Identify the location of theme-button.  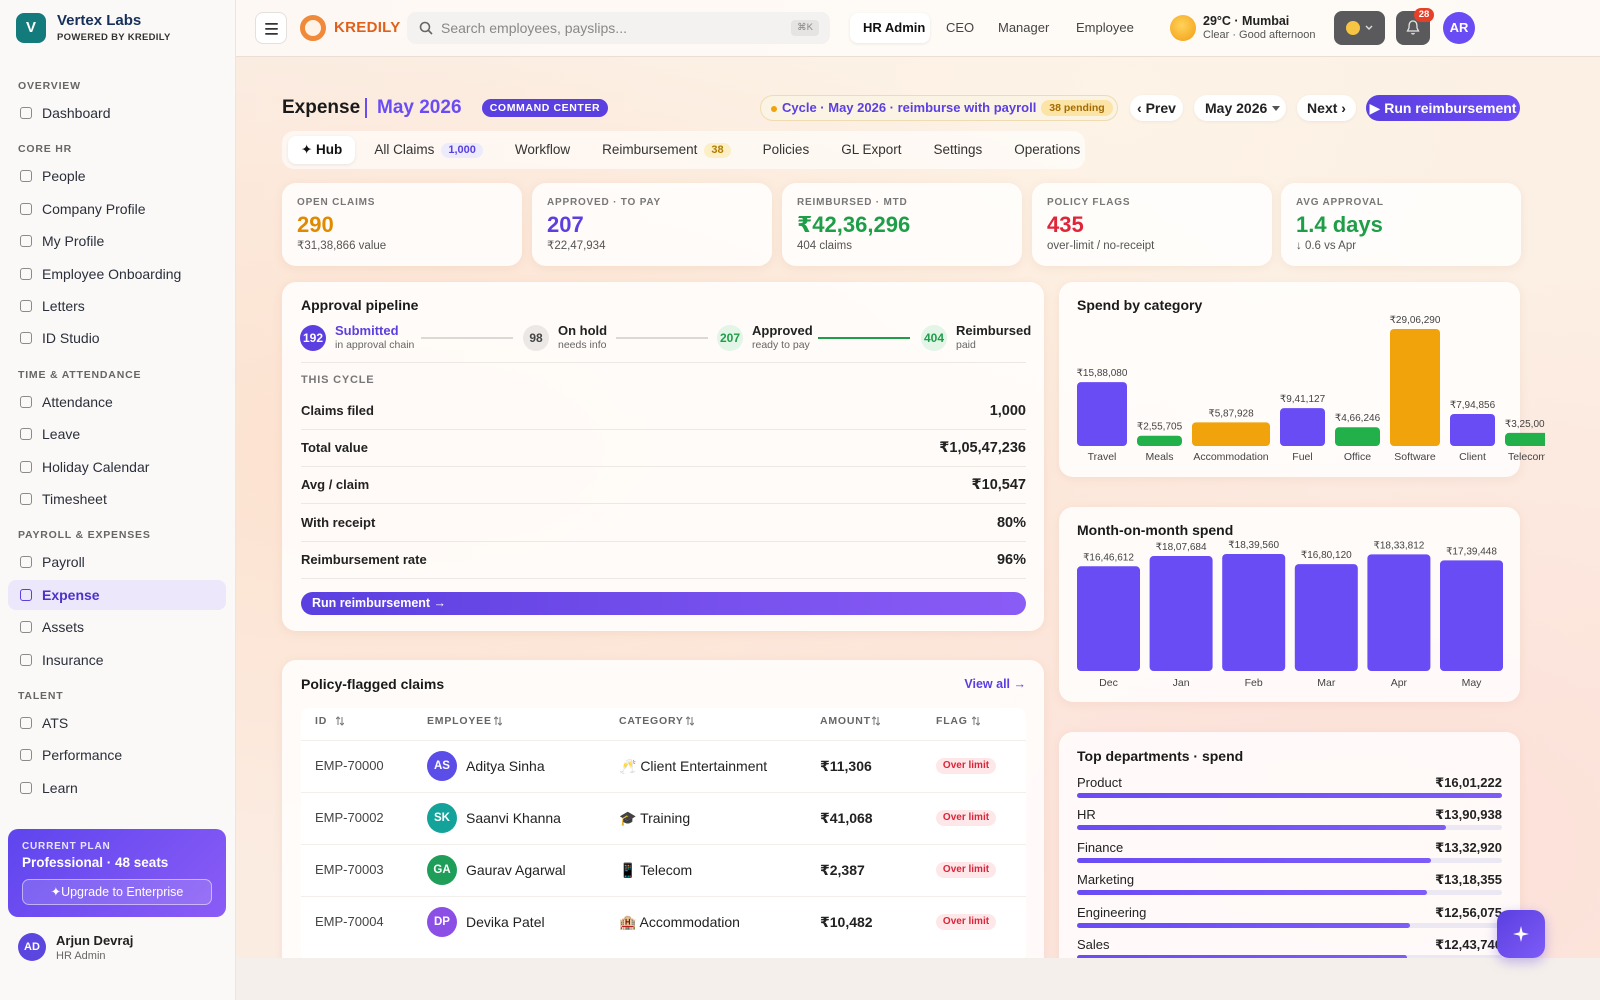
(1359, 28).